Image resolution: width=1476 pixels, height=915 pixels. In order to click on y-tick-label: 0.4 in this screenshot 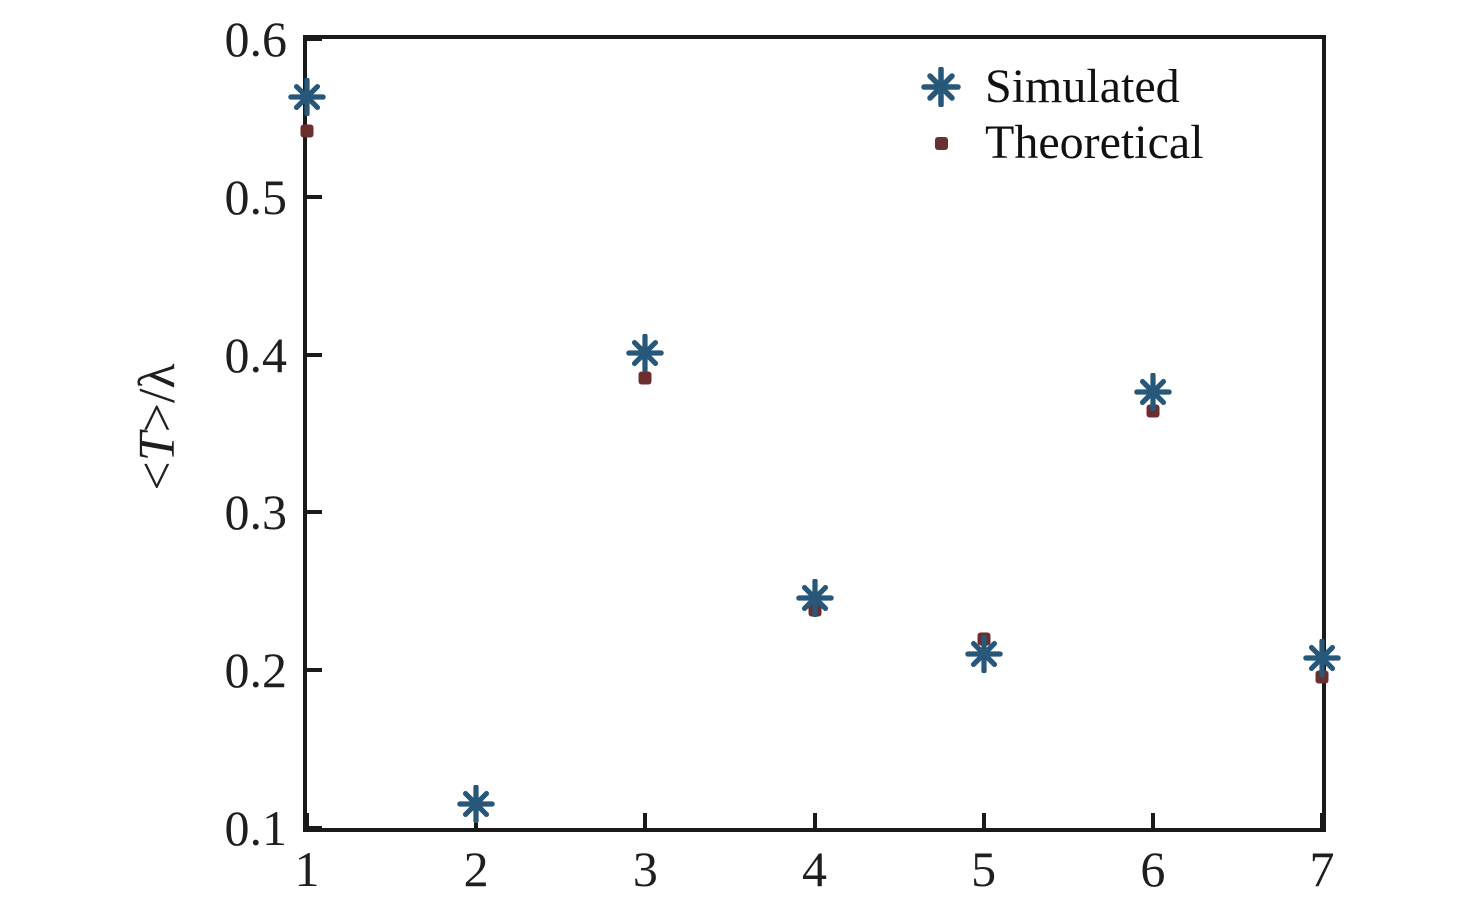, I will do `click(256, 354)`.